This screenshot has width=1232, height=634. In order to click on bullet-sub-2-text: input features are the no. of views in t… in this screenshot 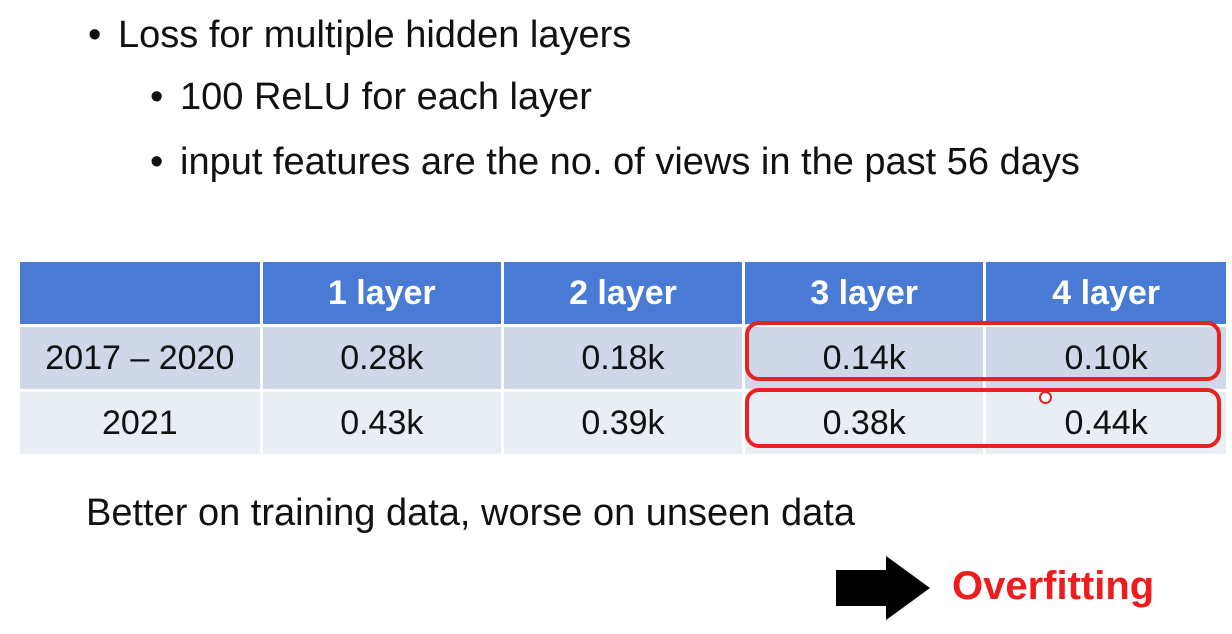, I will do `click(630, 162)`.